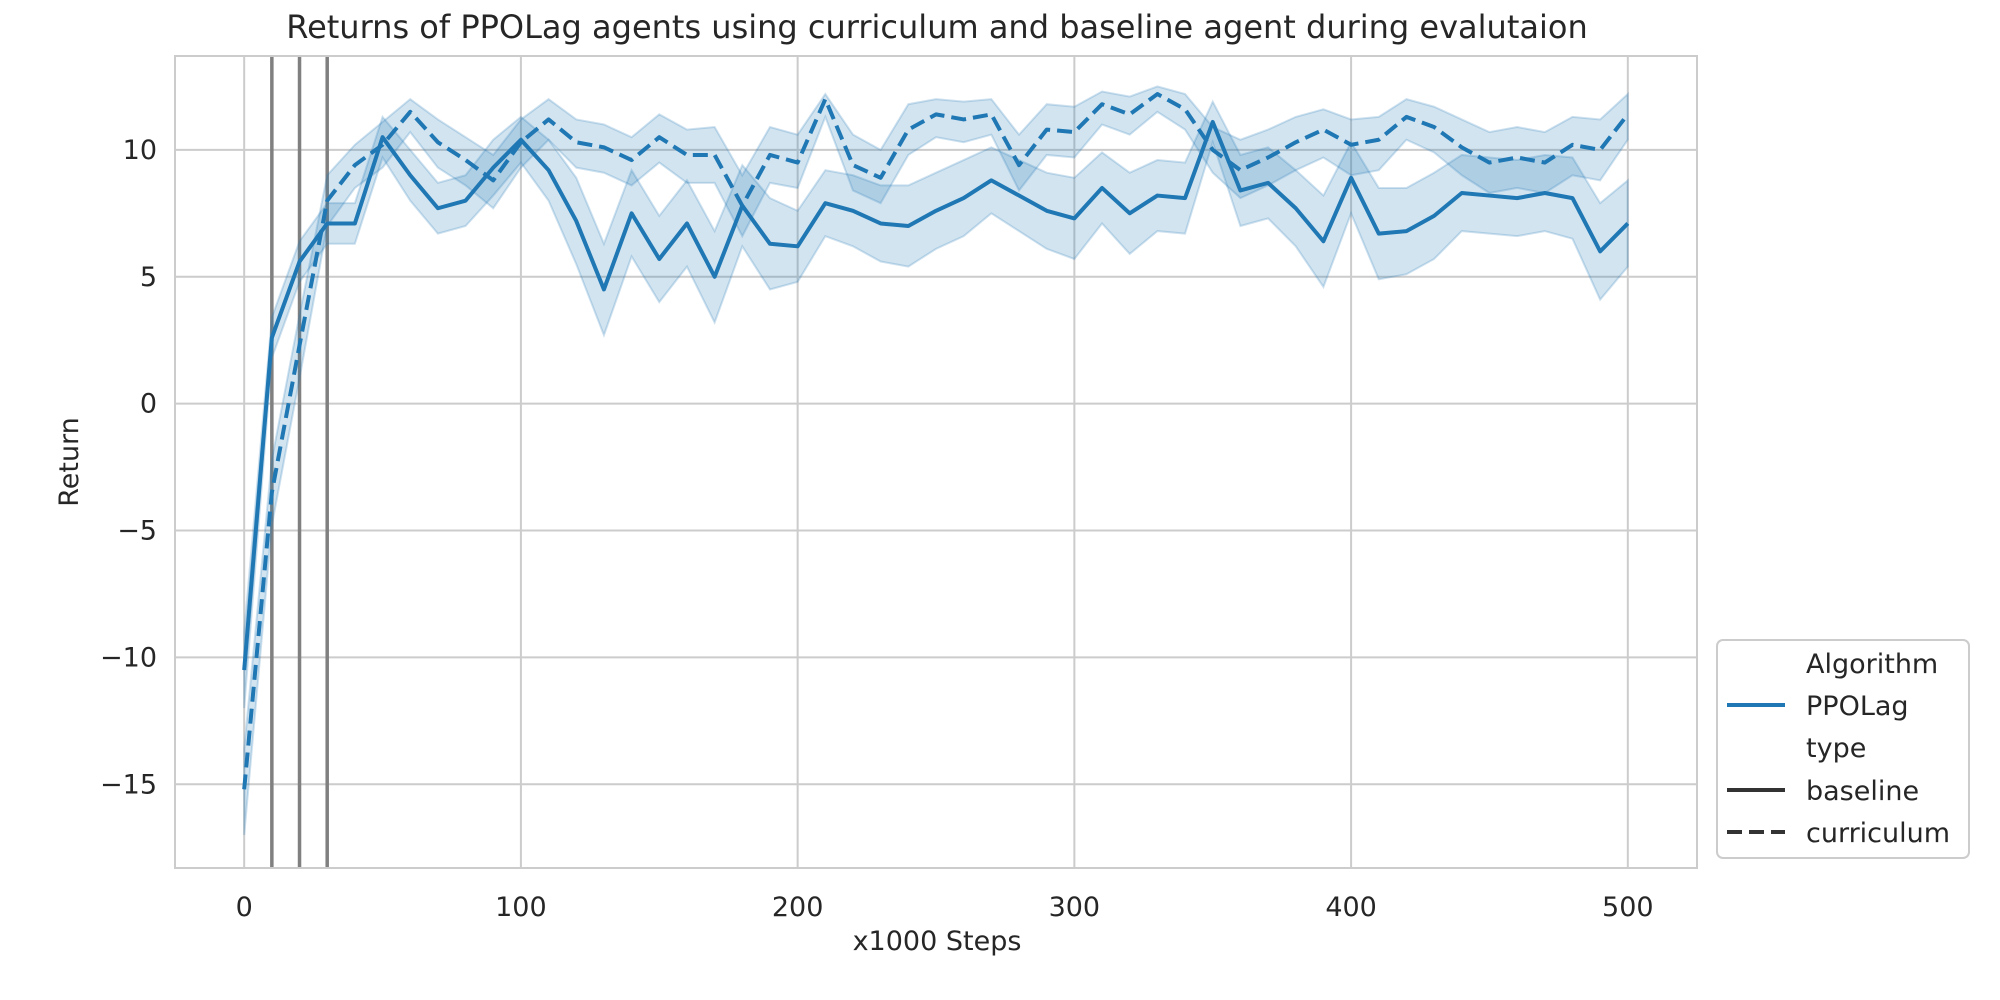 The width and height of the screenshot is (2000, 1000). I want to click on x-tick-label: 0, so click(244, 907).